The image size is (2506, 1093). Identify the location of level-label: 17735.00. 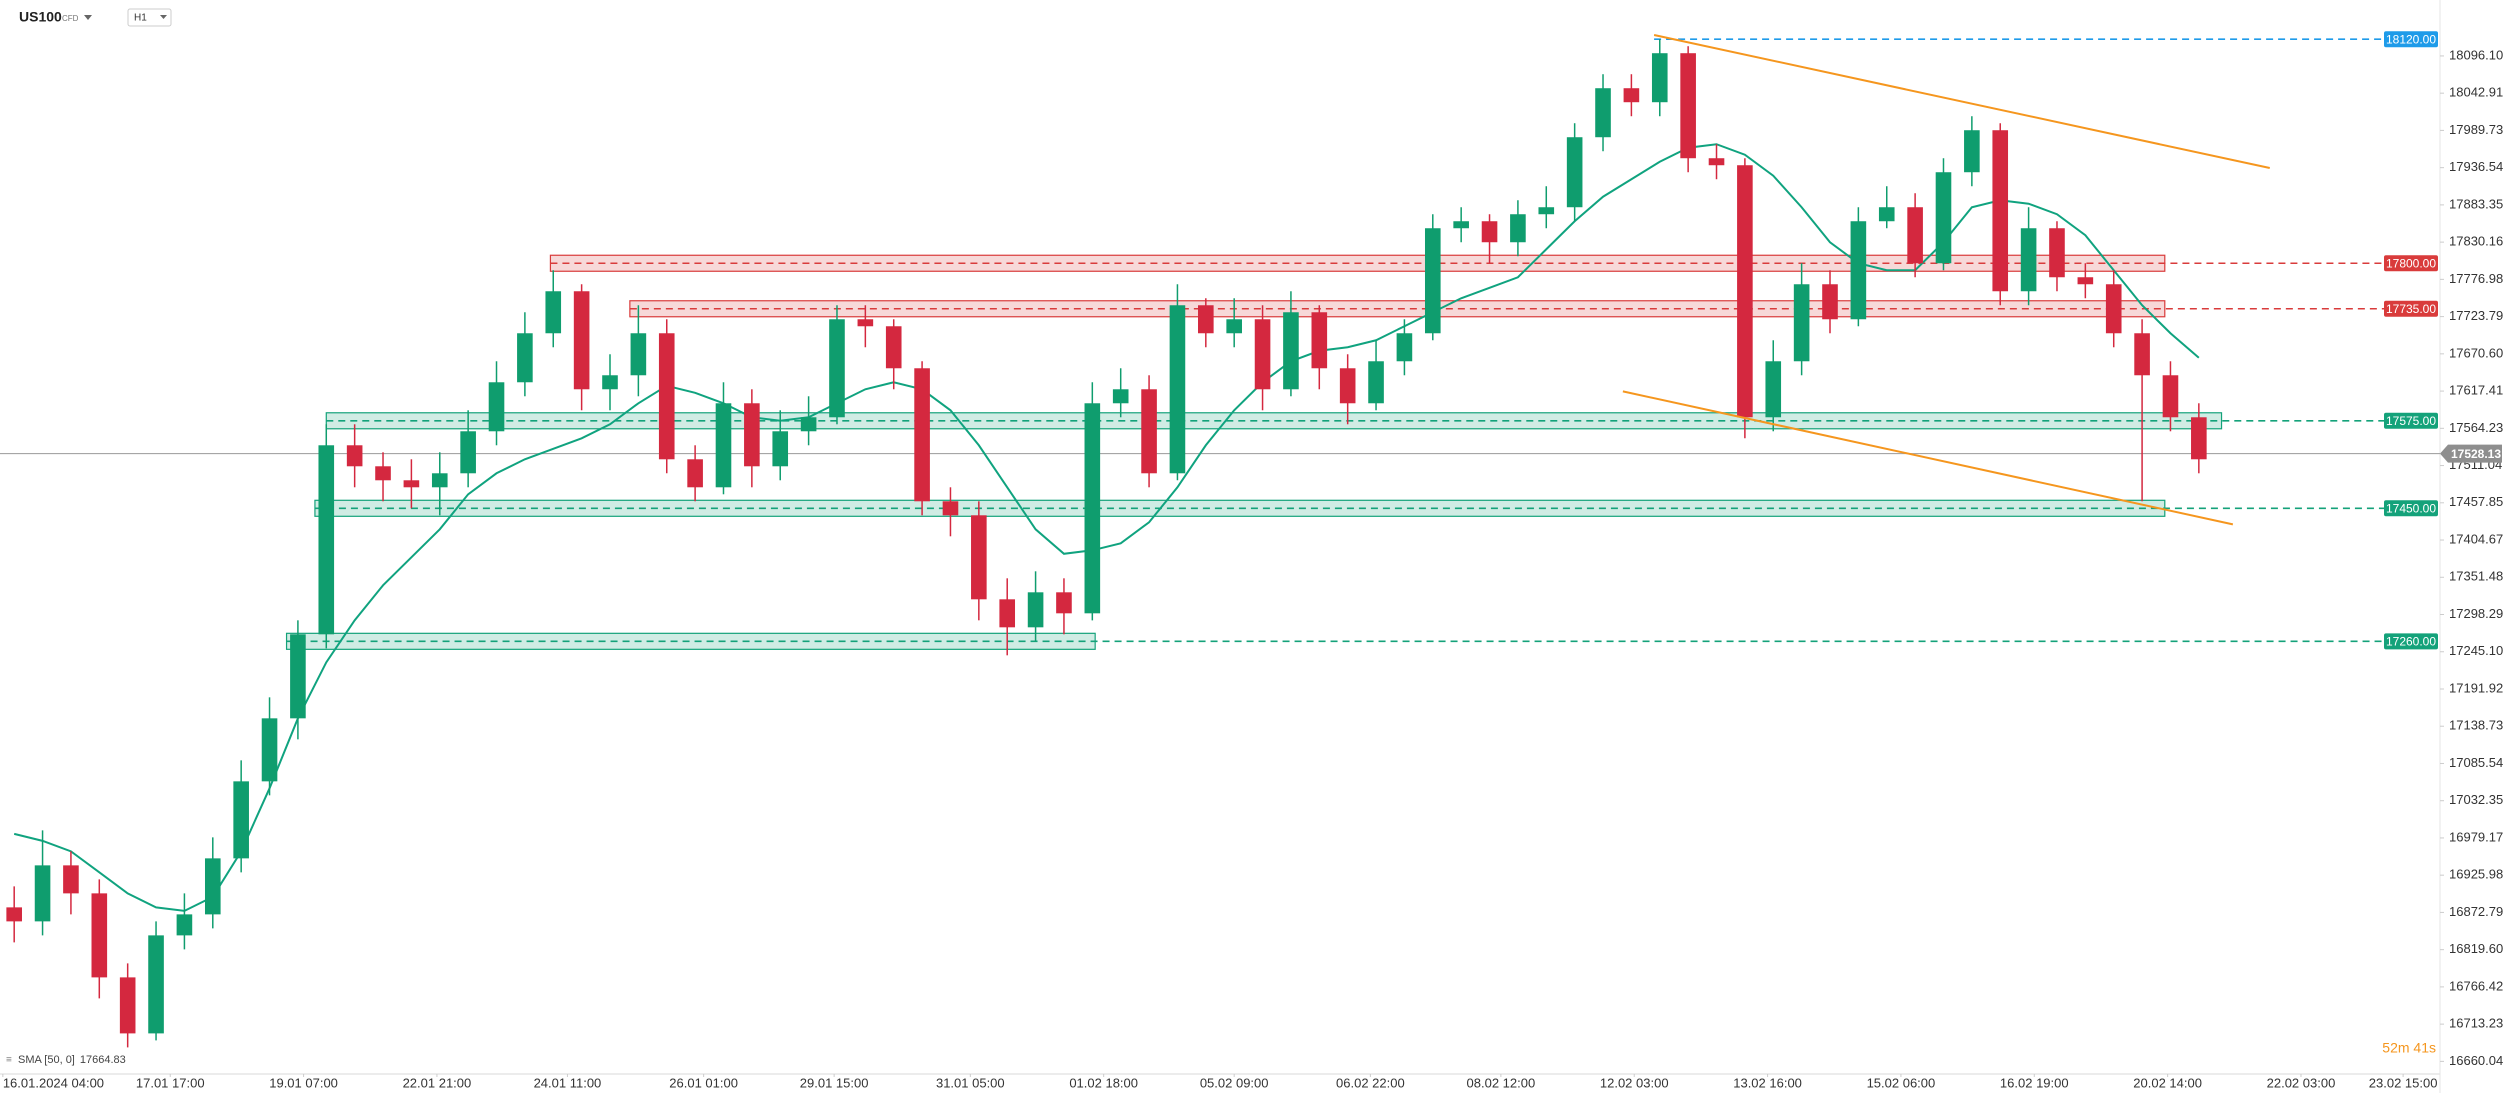
(2411, 309).